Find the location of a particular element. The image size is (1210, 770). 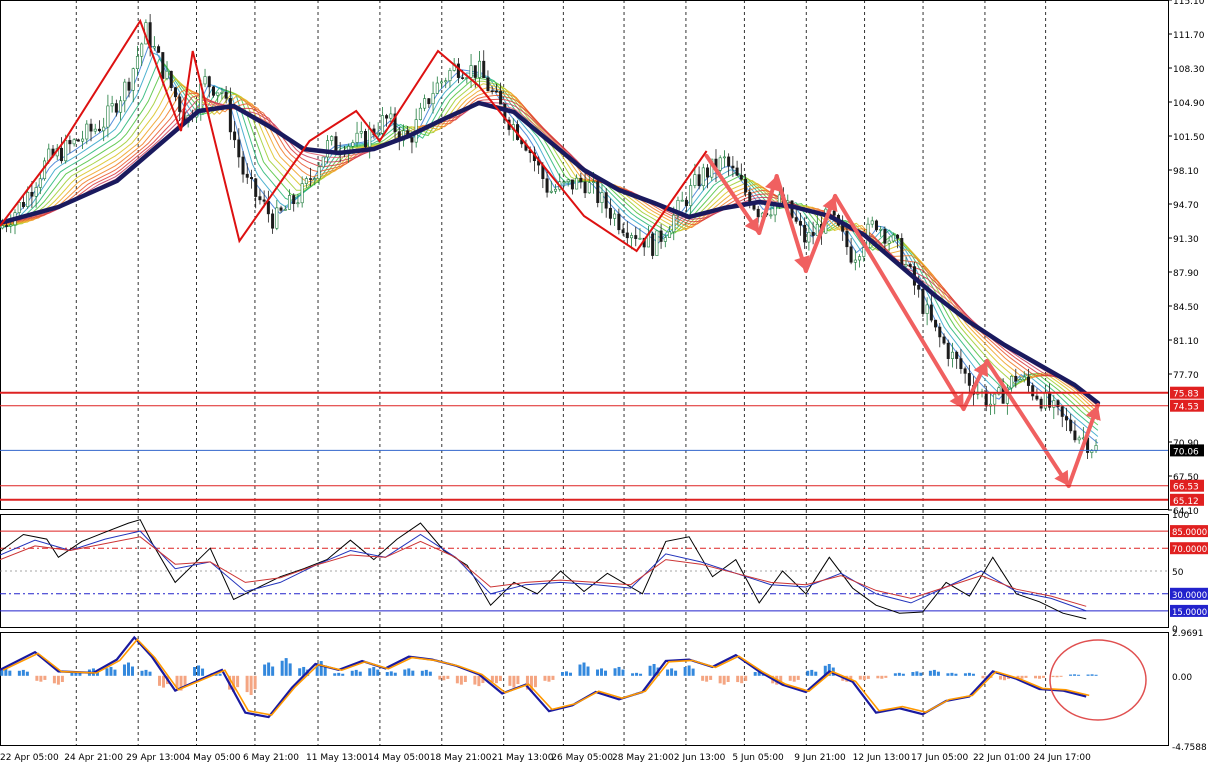

price-tag-box is located at coordinates (1187, 392).